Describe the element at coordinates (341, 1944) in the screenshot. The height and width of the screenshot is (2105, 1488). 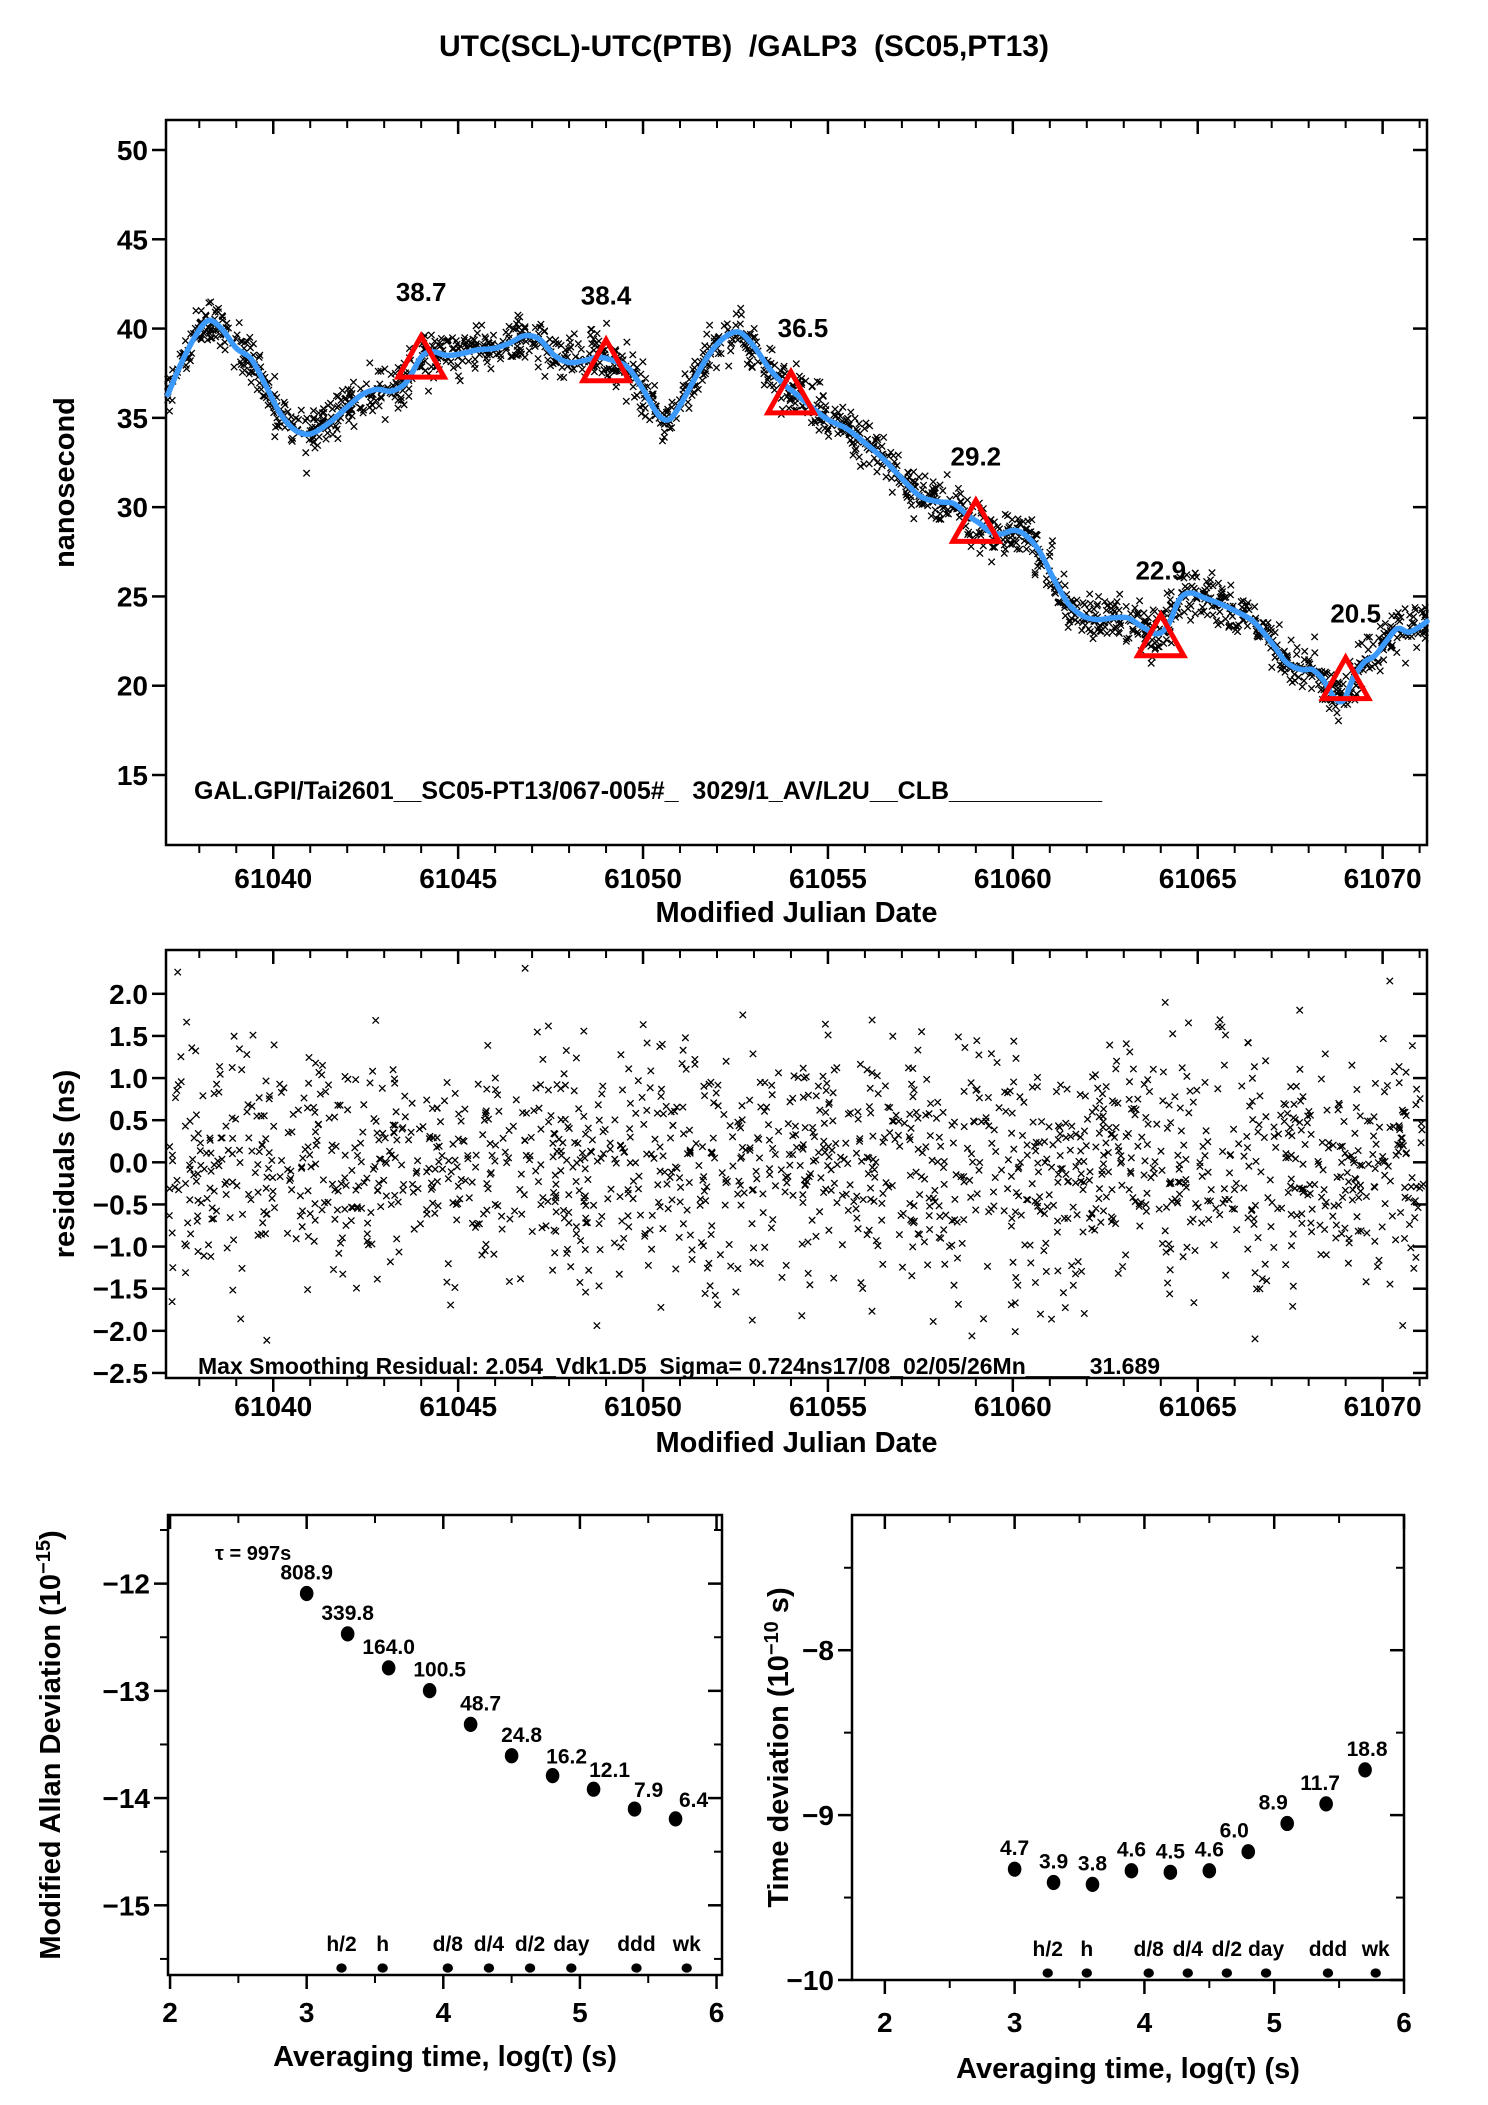
I see `calendar-label: h/2` at that location.